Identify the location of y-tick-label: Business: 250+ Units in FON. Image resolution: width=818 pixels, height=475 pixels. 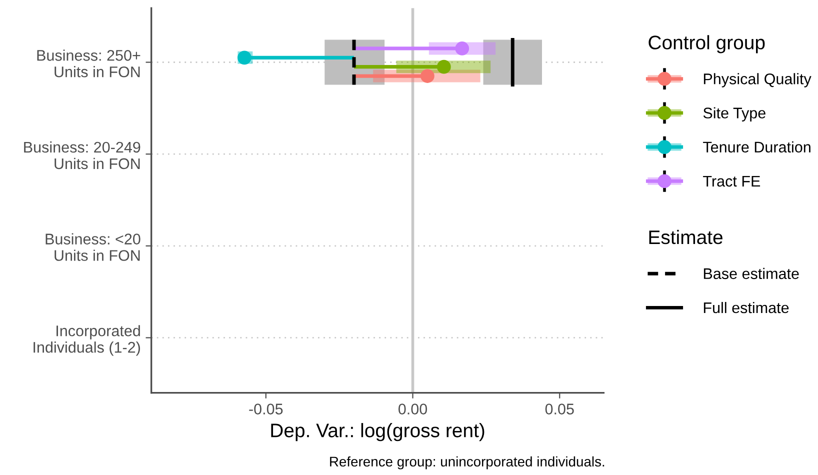
(88, 64).